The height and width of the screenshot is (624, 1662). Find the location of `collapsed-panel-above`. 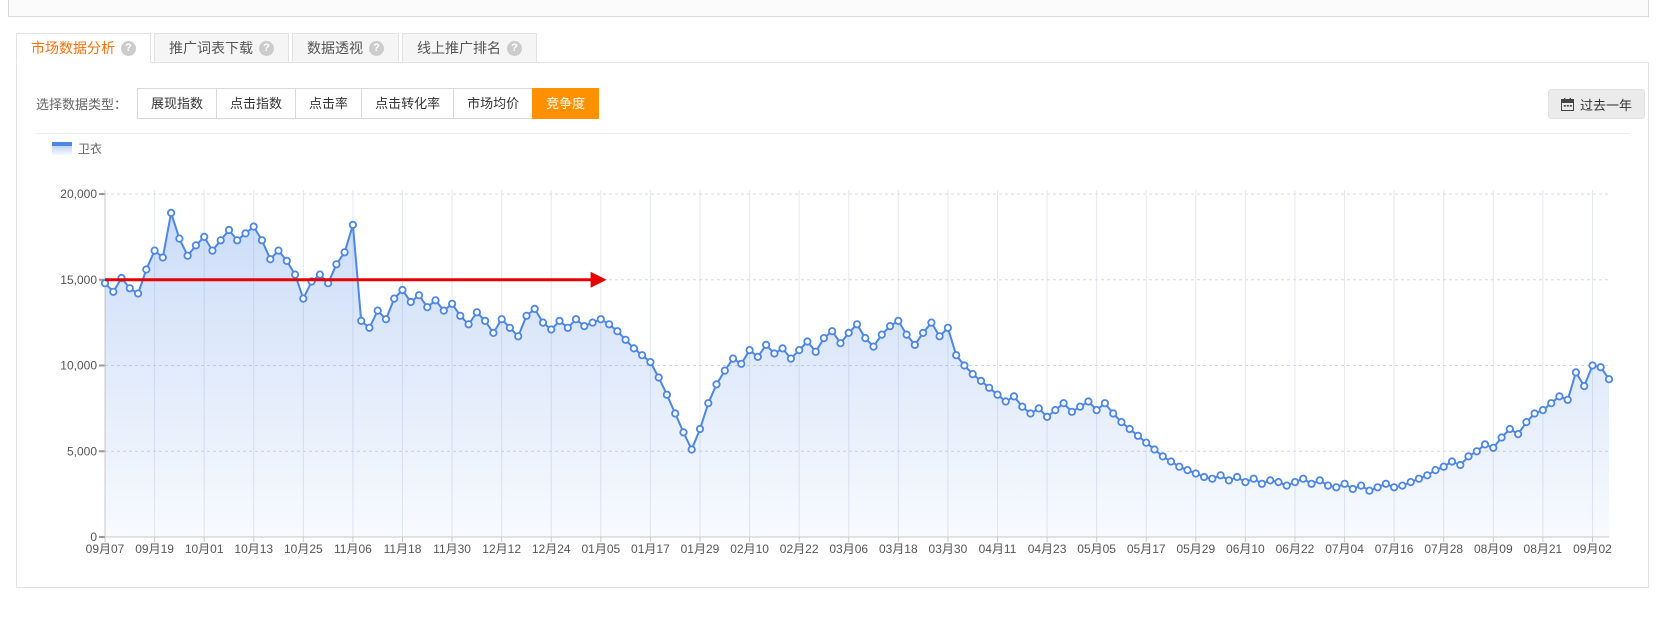

collapsed-panel-above is located at coordinates (828, 8).